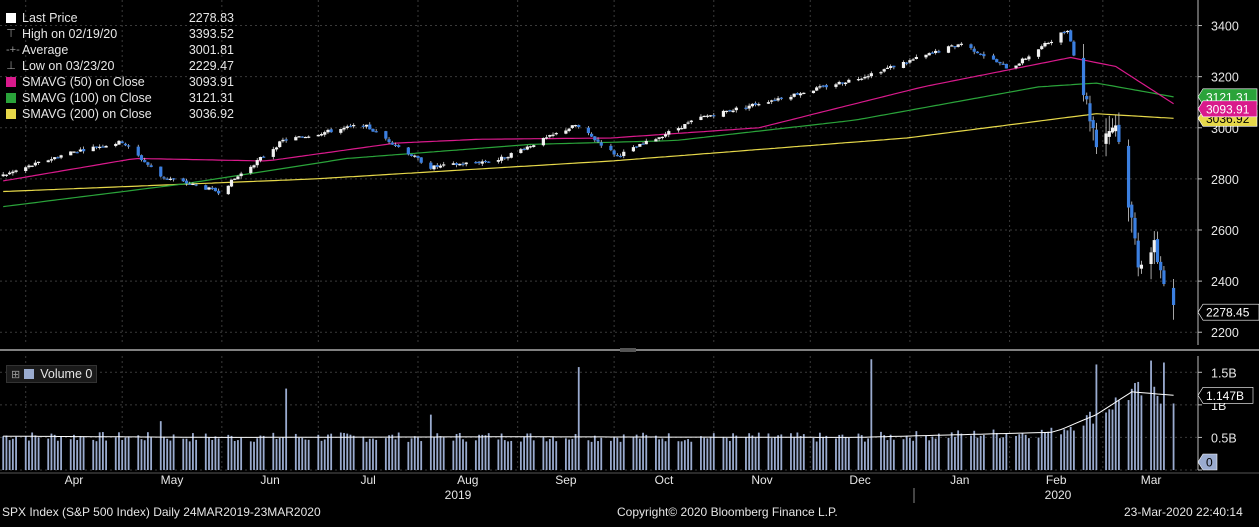  Describe the element at coordinates (1058, 495) in the screenshot. I see `year-label: 2020` at that location.